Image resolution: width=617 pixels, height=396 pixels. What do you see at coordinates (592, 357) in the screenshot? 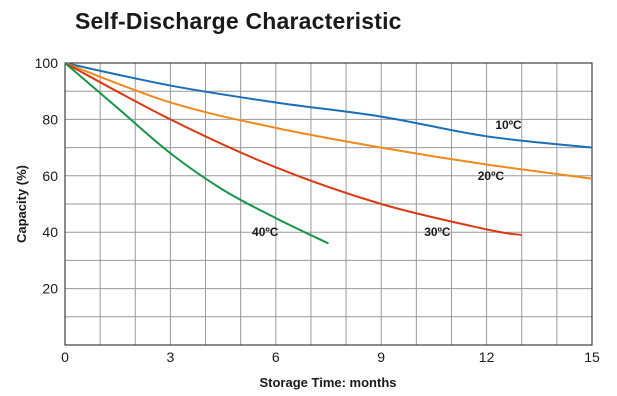
I see `x-tick-label: 15` at bounding box center [592, 357].